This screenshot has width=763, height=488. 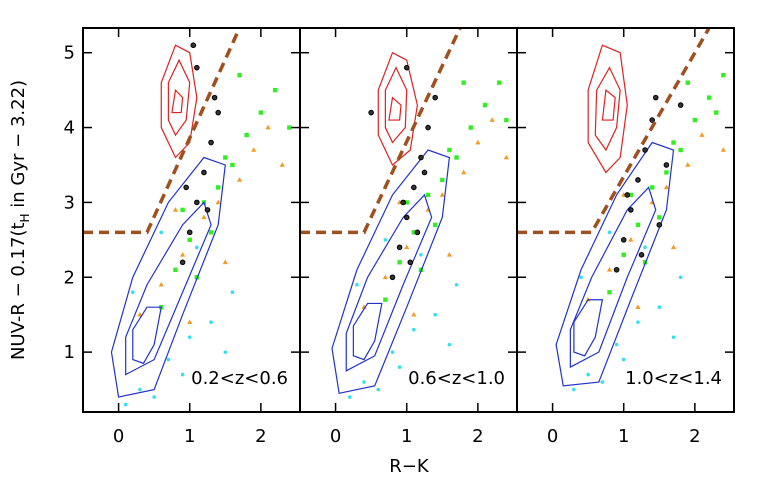 What do you see at coordinates (69, 53) in the screenshot?
I see `y-tick-label: 5` at bounding box center [69, 53].